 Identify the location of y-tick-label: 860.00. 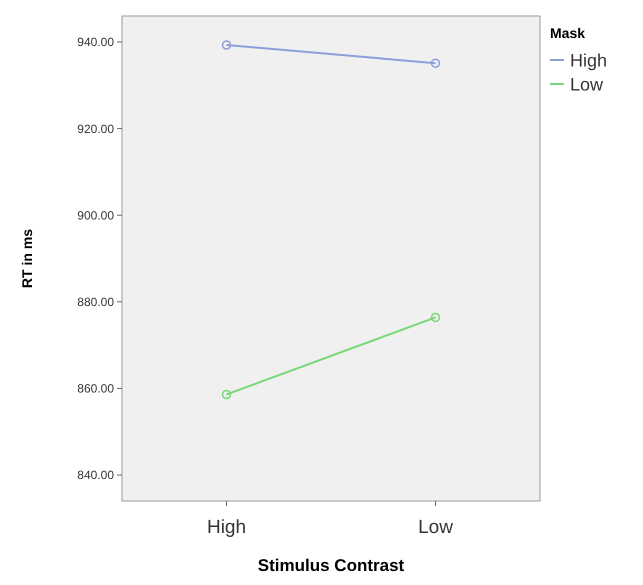
(95, 389).